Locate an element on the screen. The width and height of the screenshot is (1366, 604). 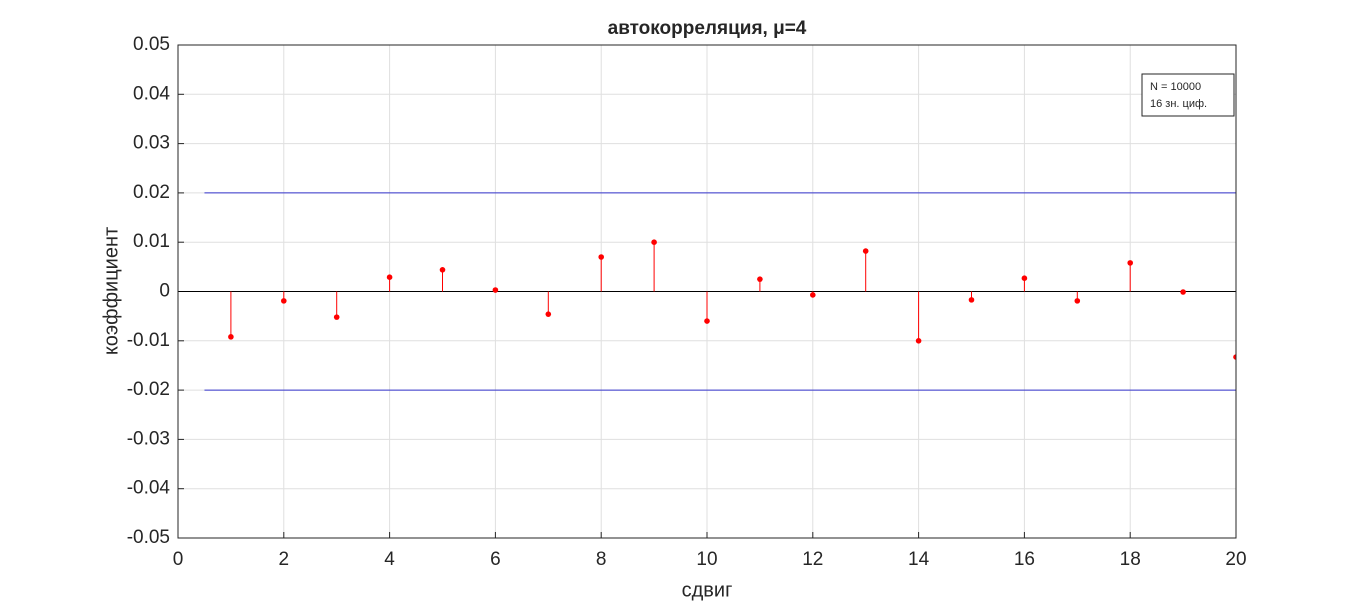
y-tick-label: -0.03 is located at coordinates (148, 438).